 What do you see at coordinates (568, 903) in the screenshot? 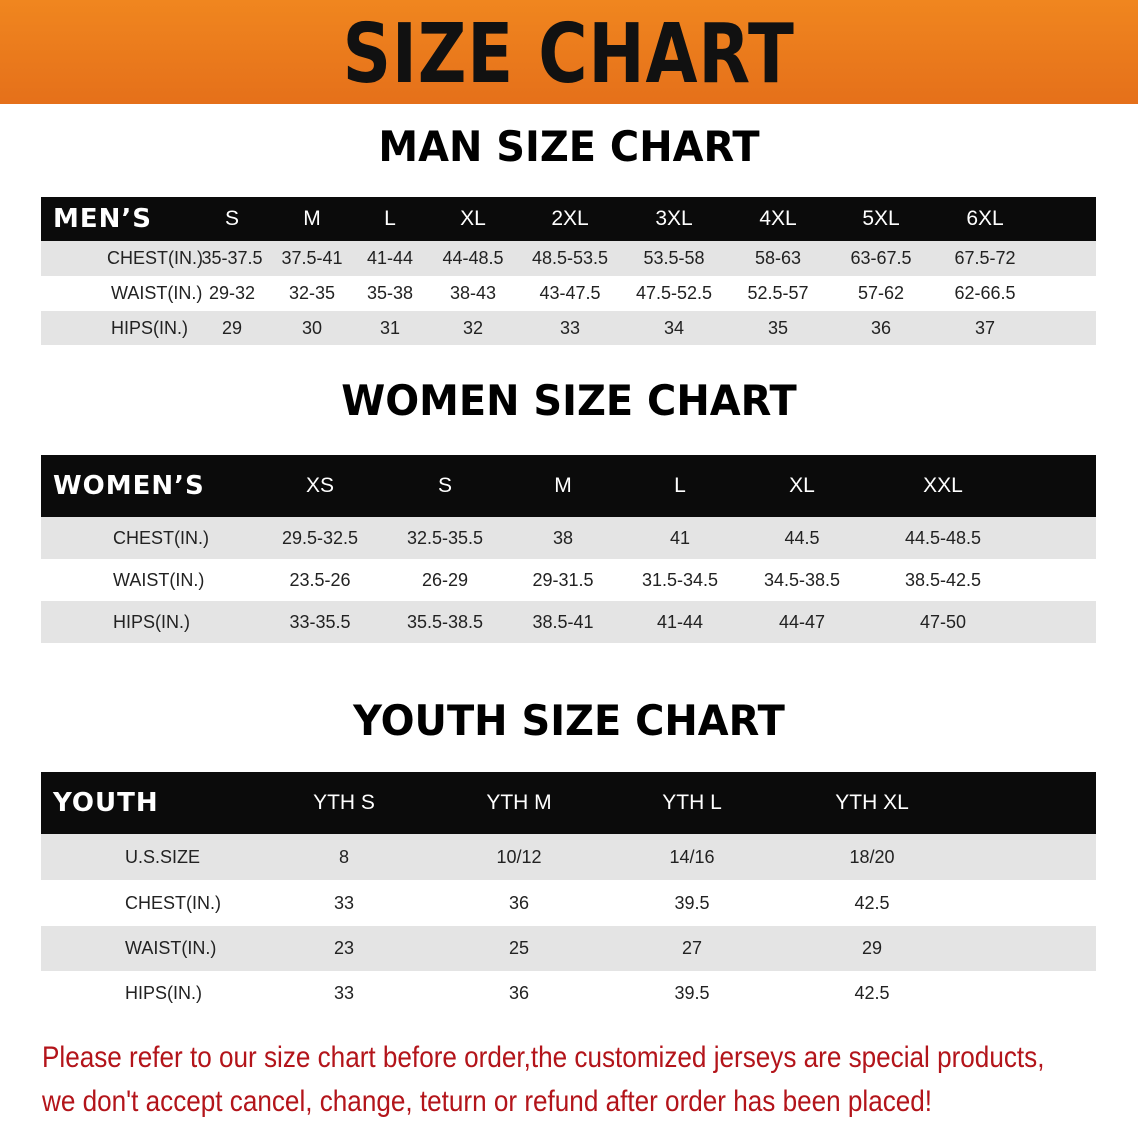
I see `table-row: CHEST(IN.) 33 36 39.5 42.5` at bounding box center [568, 903].